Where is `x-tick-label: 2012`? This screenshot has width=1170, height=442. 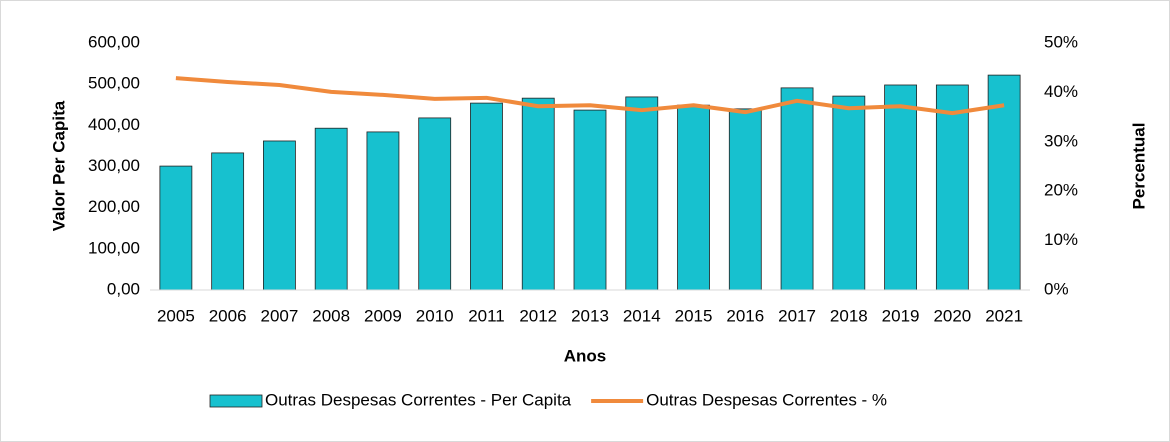 x-tick-label: 2012 is located at coordinates (538, 315).